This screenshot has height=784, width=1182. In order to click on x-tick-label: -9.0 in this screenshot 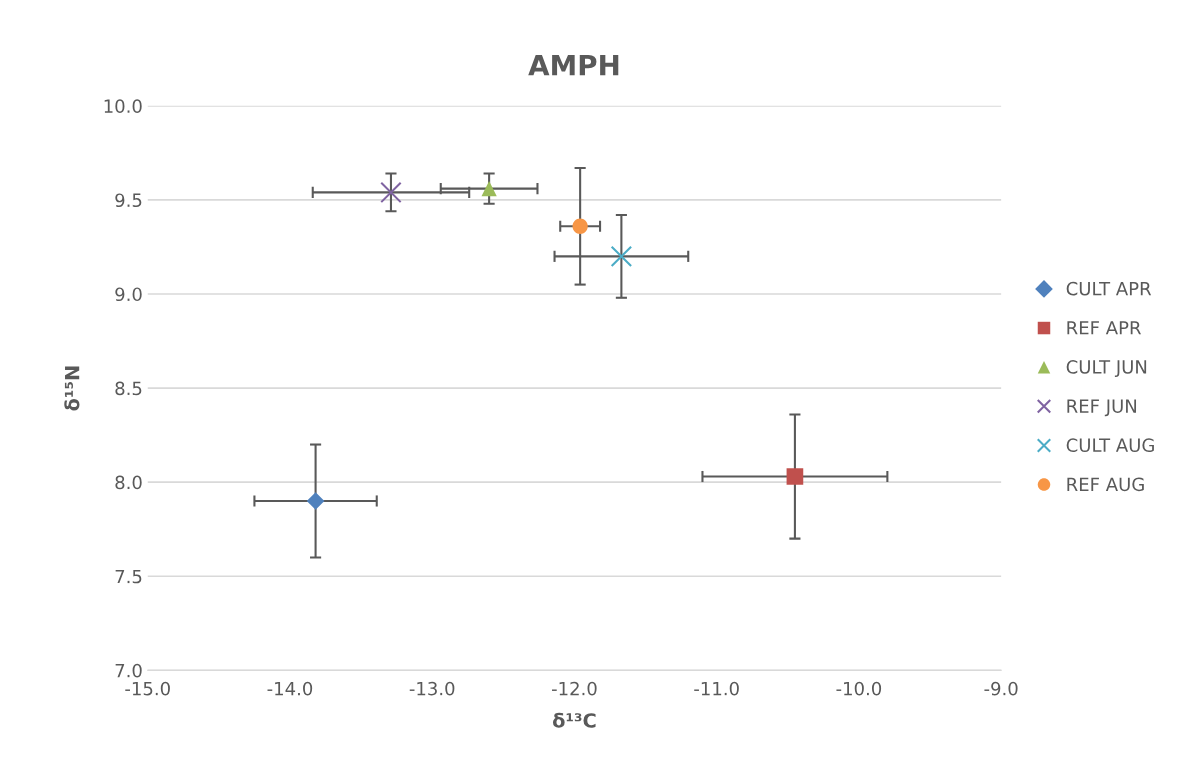, I will do `click(1001, 688)`.